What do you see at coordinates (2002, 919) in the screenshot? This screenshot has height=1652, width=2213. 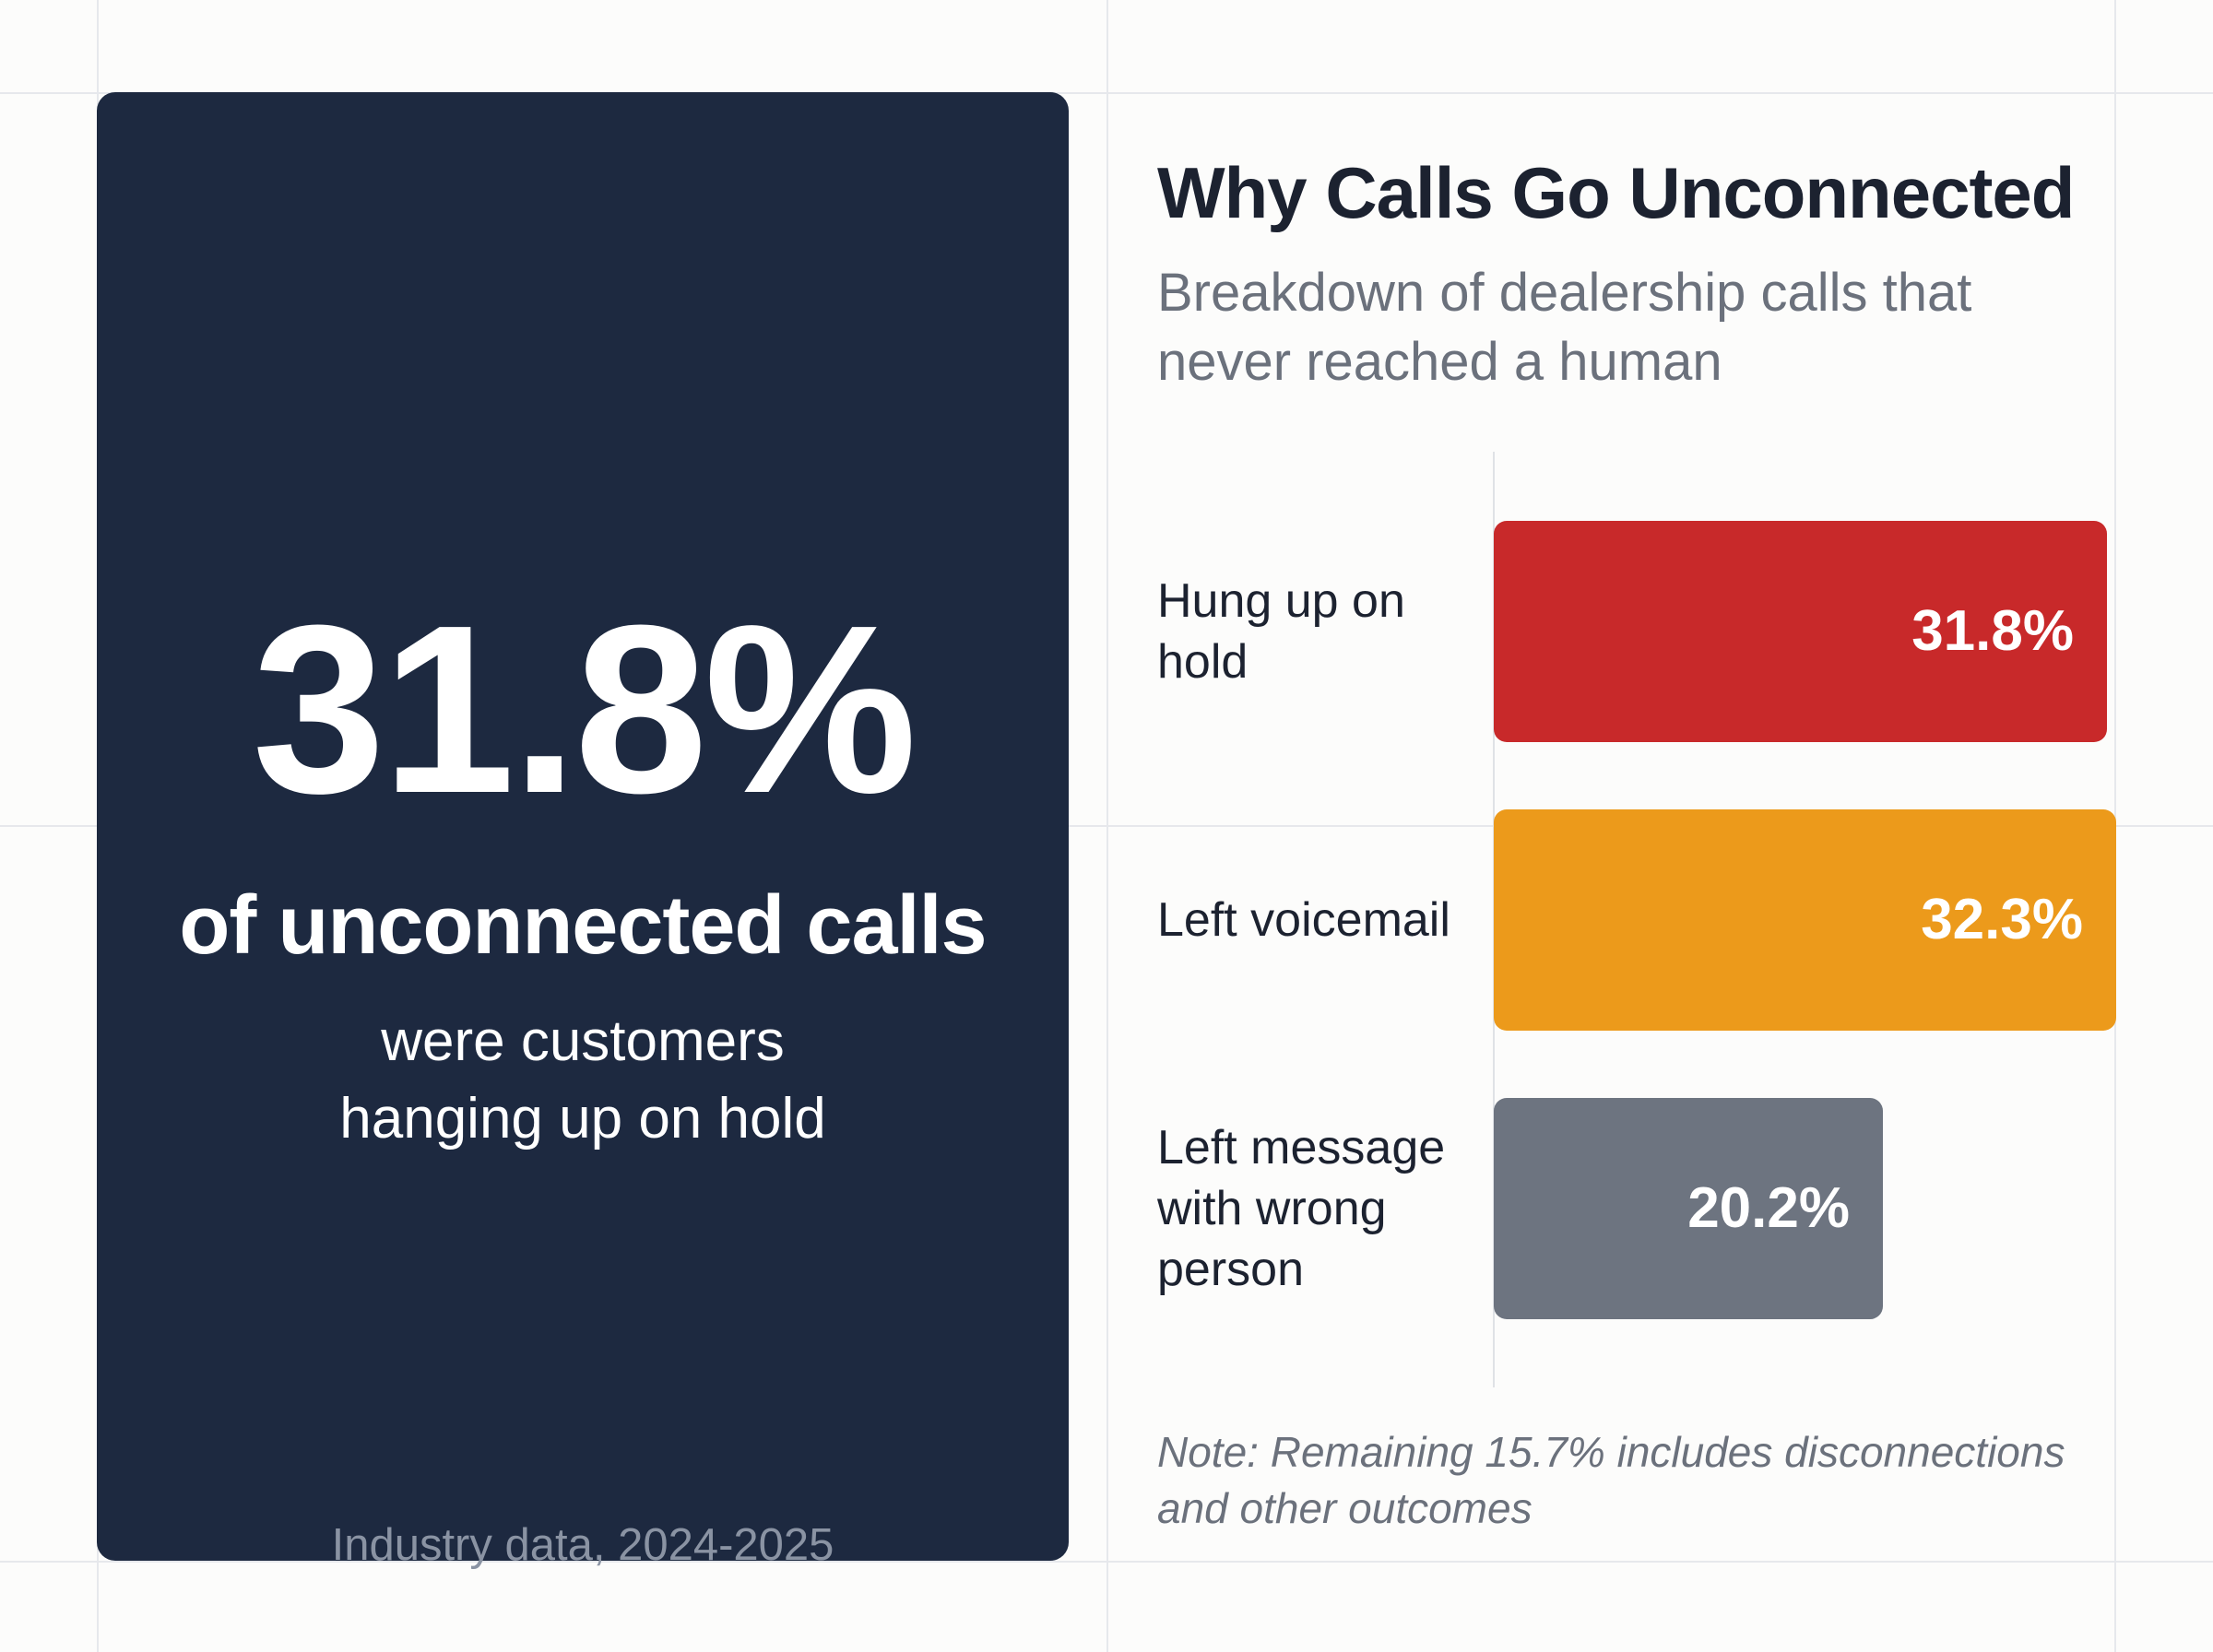 I see `bar-value-label: 32.3%` at bounding box center [2002, 919].